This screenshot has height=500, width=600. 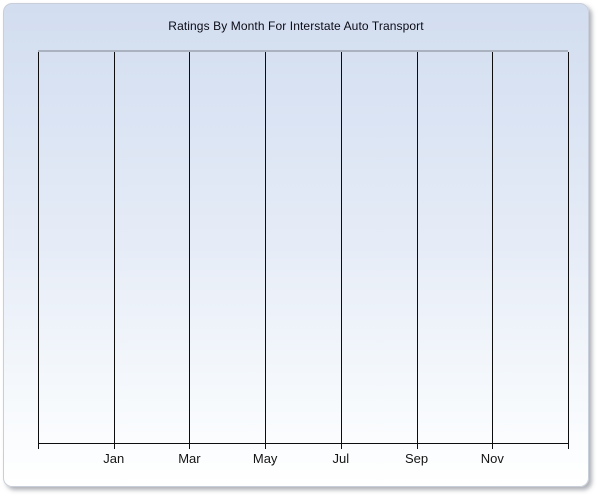 What do you see at coordinates (114, 458) in the screenshot?
I see `x-axis-tick-label: Jan` at bounding box center [114, 458].